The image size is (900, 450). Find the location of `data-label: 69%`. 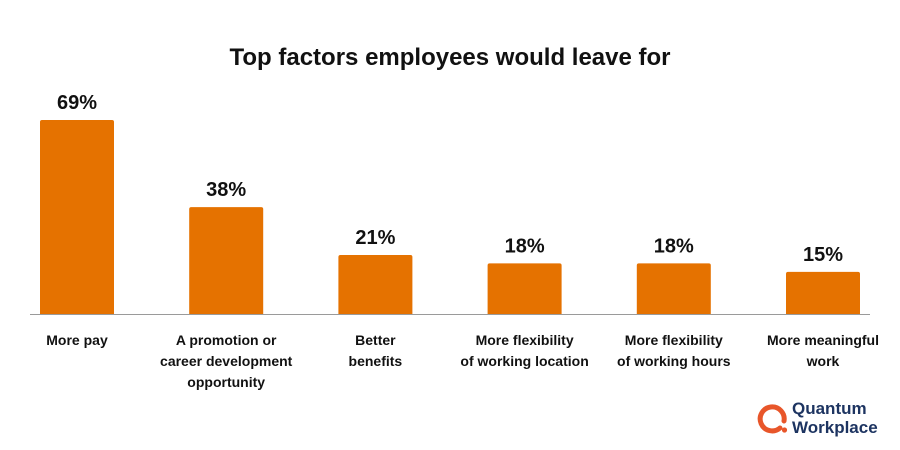

data-label: 69% is located at coordinates (77, 103).